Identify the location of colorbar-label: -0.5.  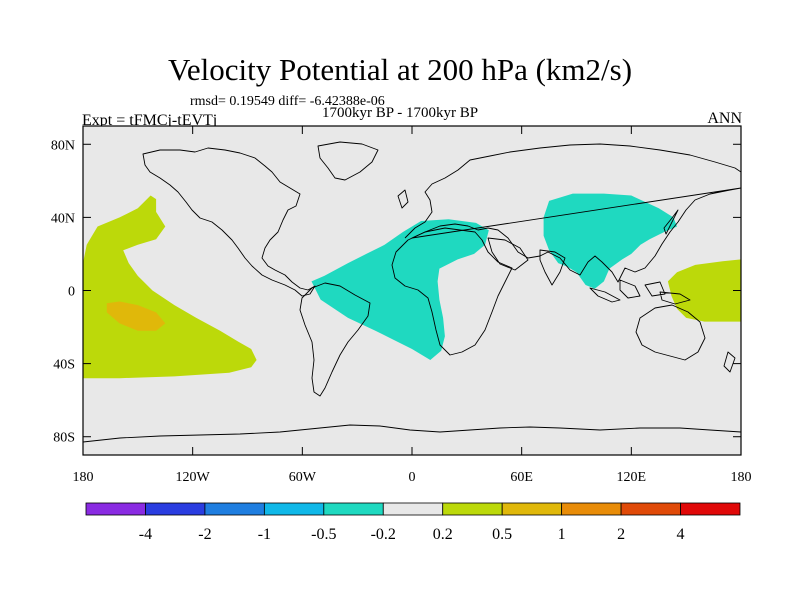
(323, 534).